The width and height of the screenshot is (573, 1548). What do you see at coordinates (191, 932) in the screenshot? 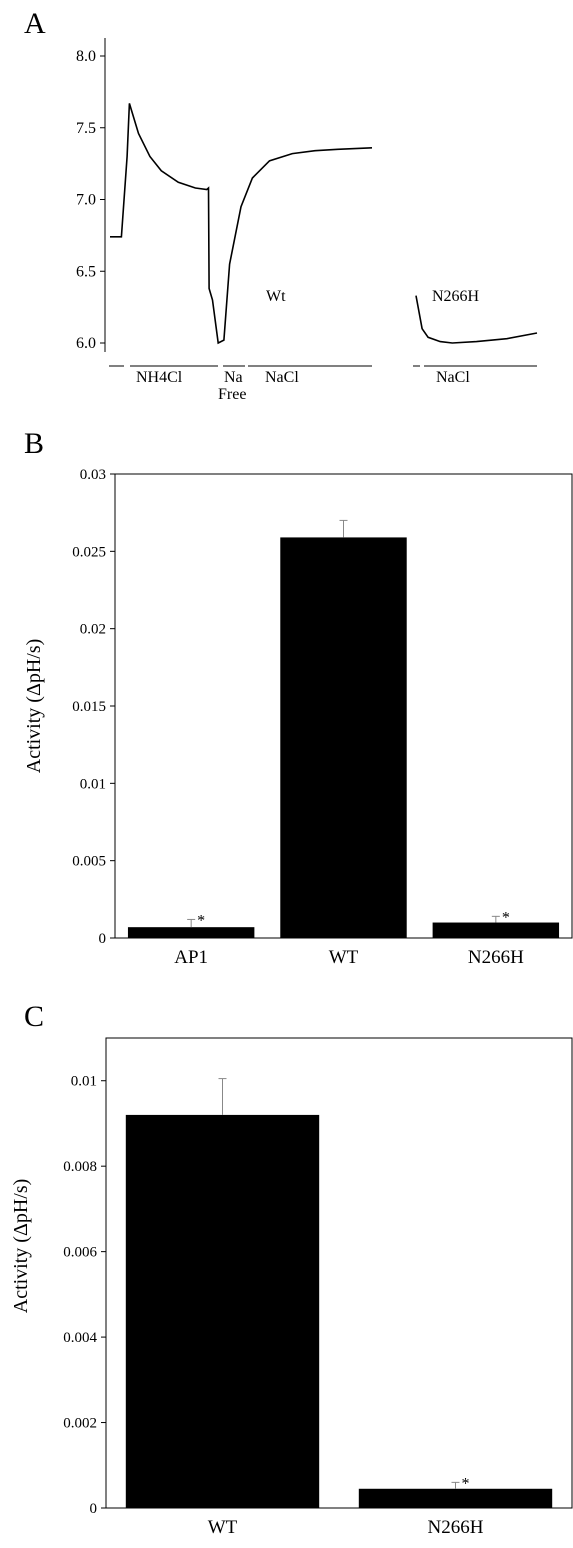
I see `panel-b-bar-ap1` at bounding box center [191, 932].